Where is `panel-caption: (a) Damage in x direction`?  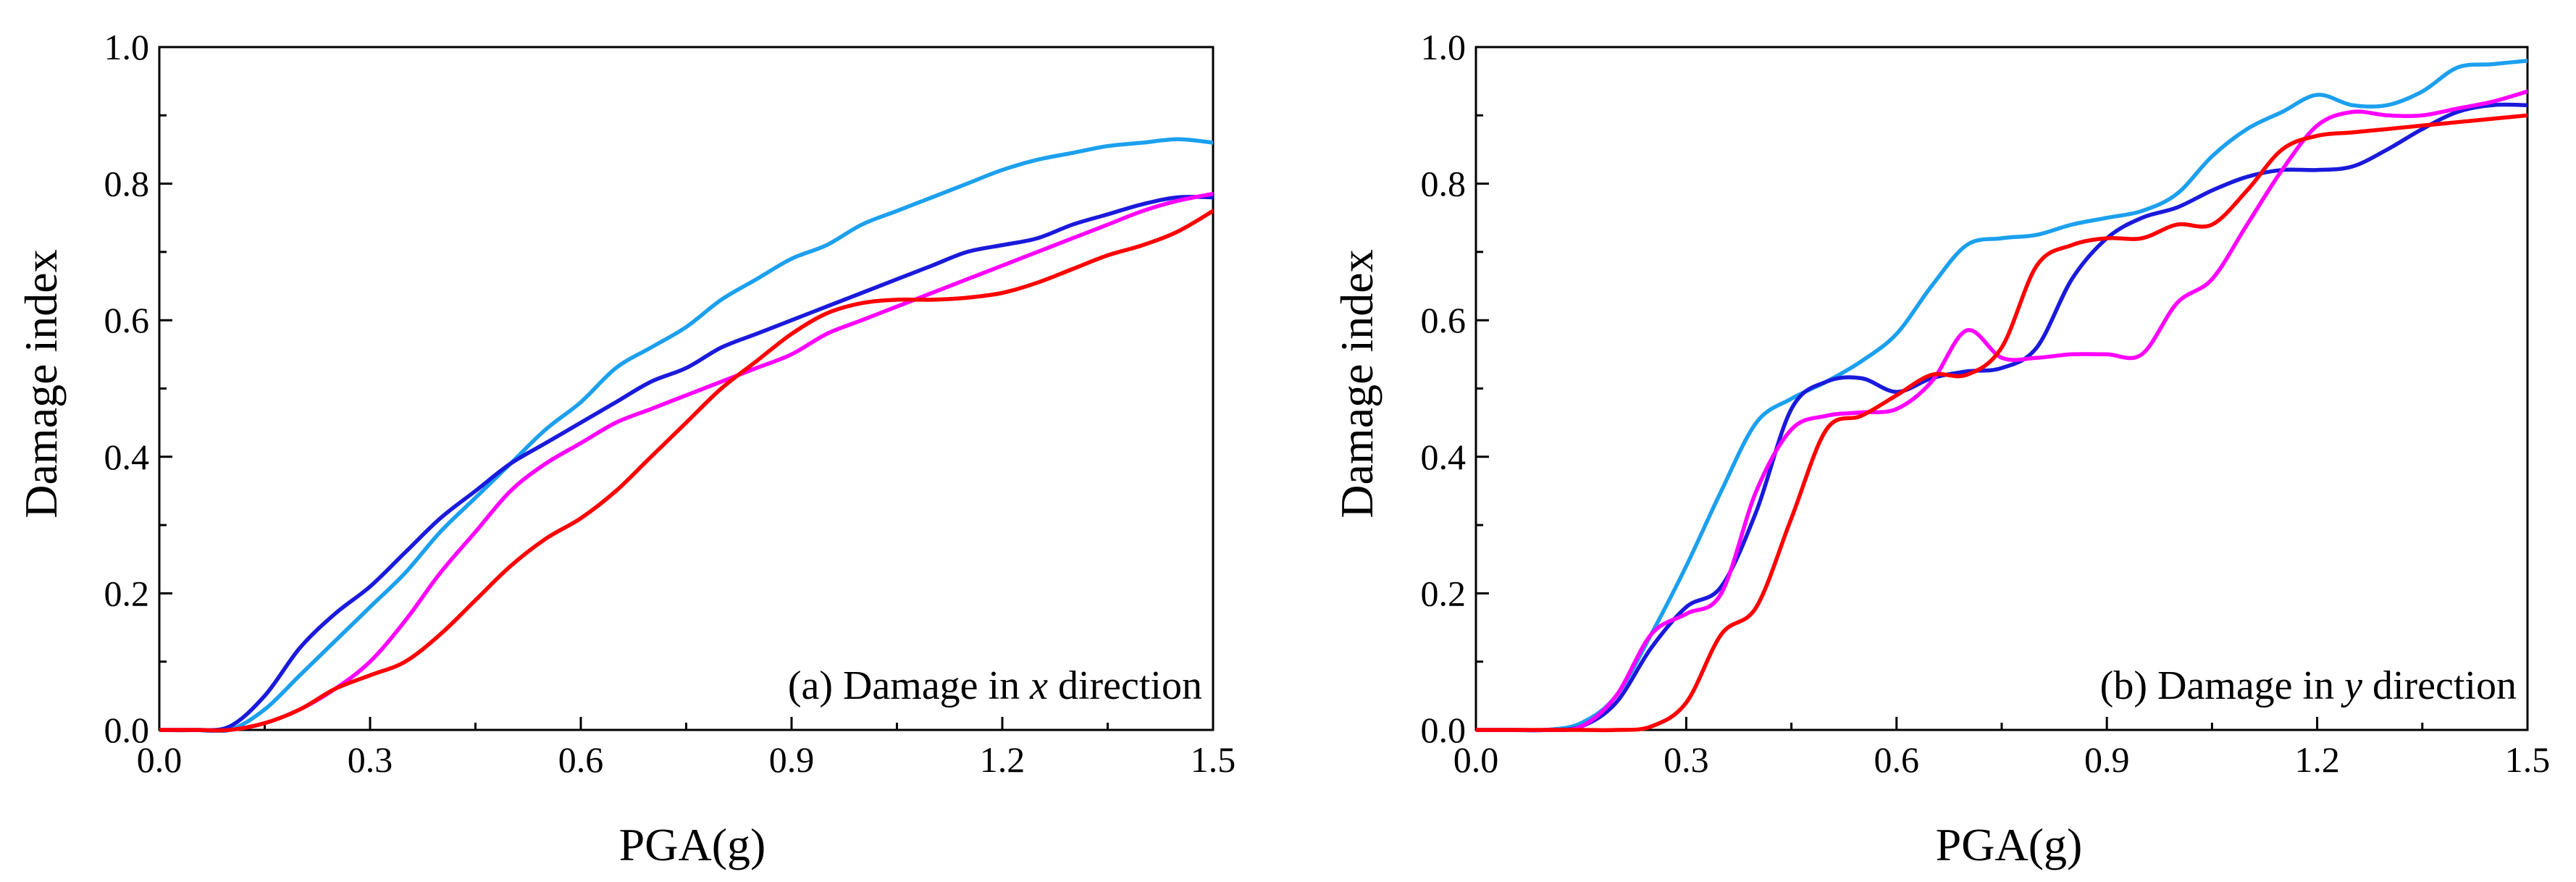
panel-caption: (a) Damage in x direction is located at coordinates (995, 685).